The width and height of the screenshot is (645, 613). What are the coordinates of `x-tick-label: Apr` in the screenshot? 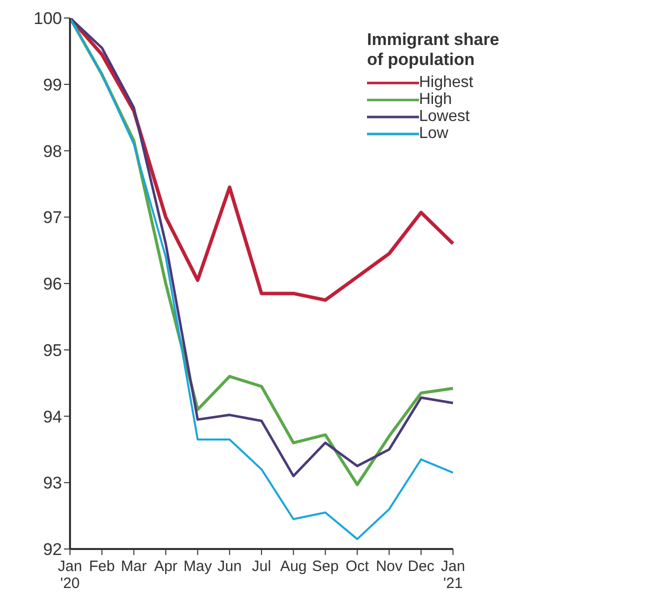 It's located at (166, 566).